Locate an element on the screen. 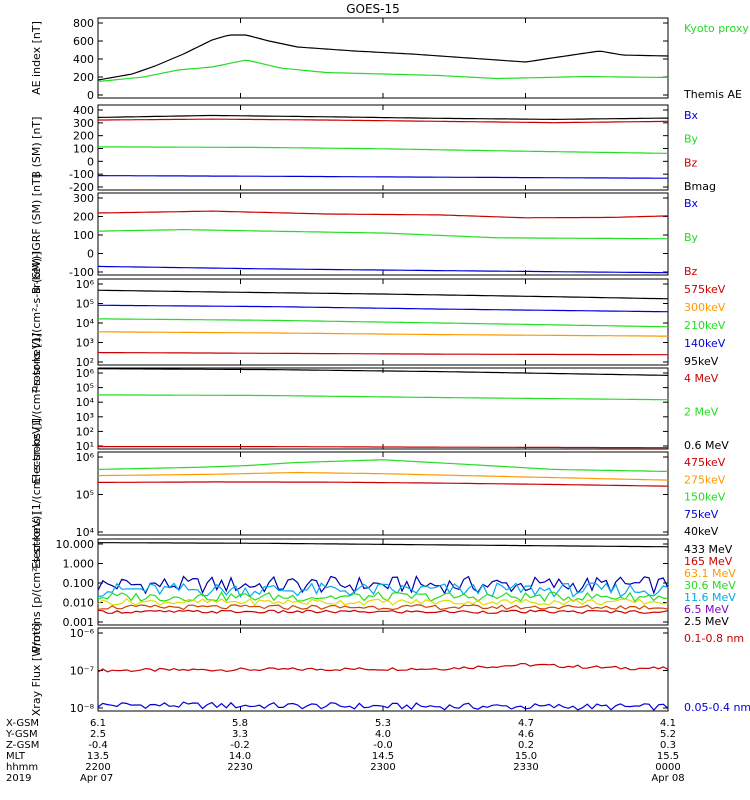 Image resolution: width=750 pixels, height=800 pixels. legend-label: 4 MeV is located at coordinates (701, 378).